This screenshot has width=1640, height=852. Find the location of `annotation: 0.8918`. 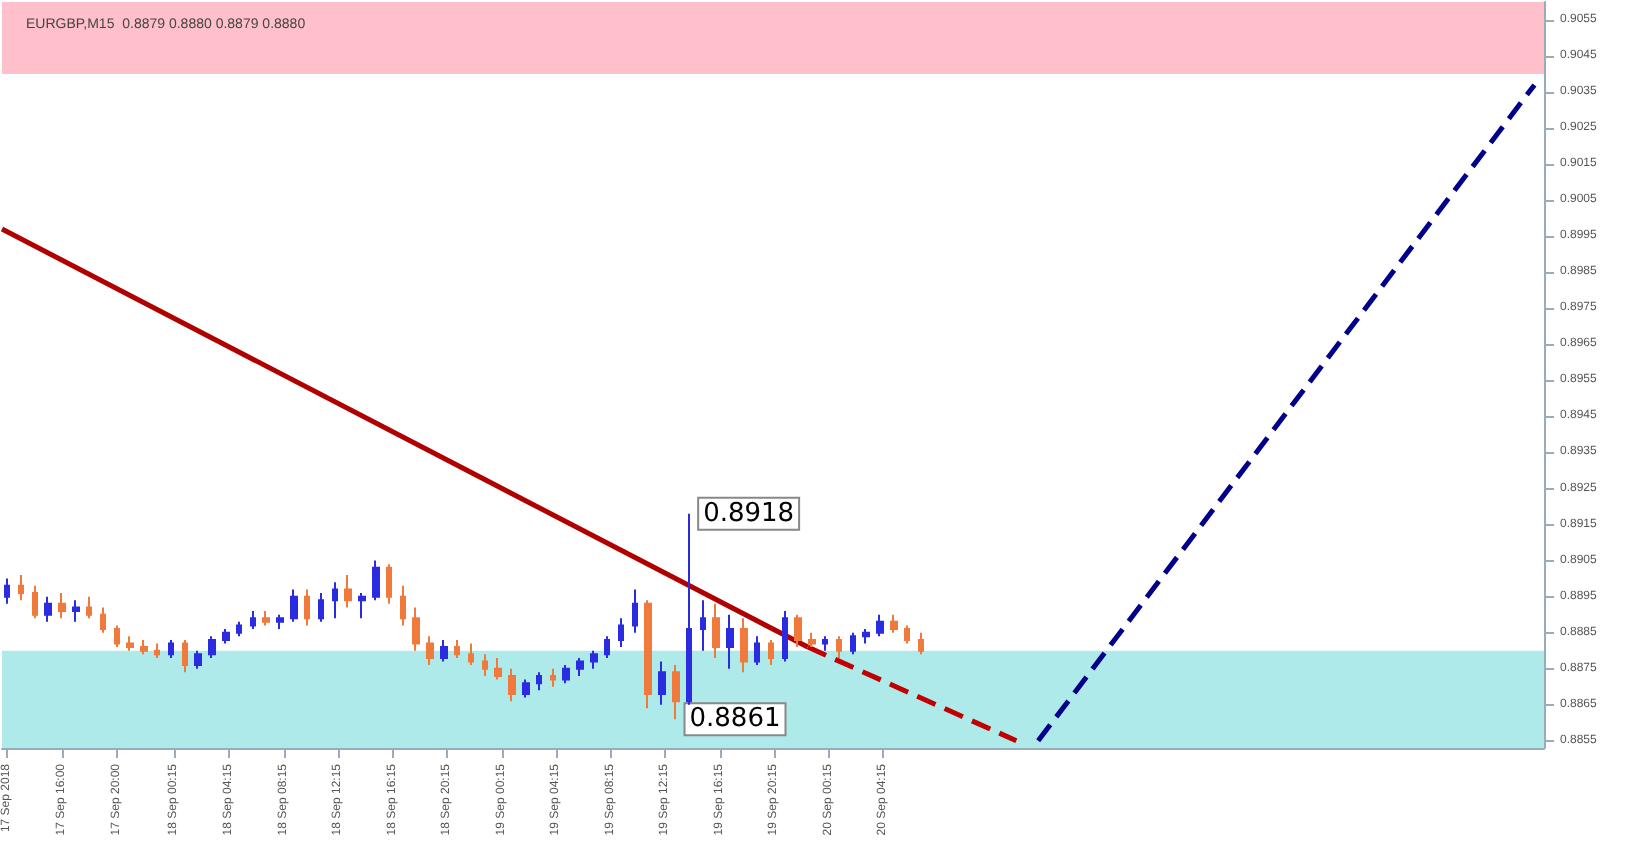

annotation: 0.8918 is located at coordinates (749, 513).